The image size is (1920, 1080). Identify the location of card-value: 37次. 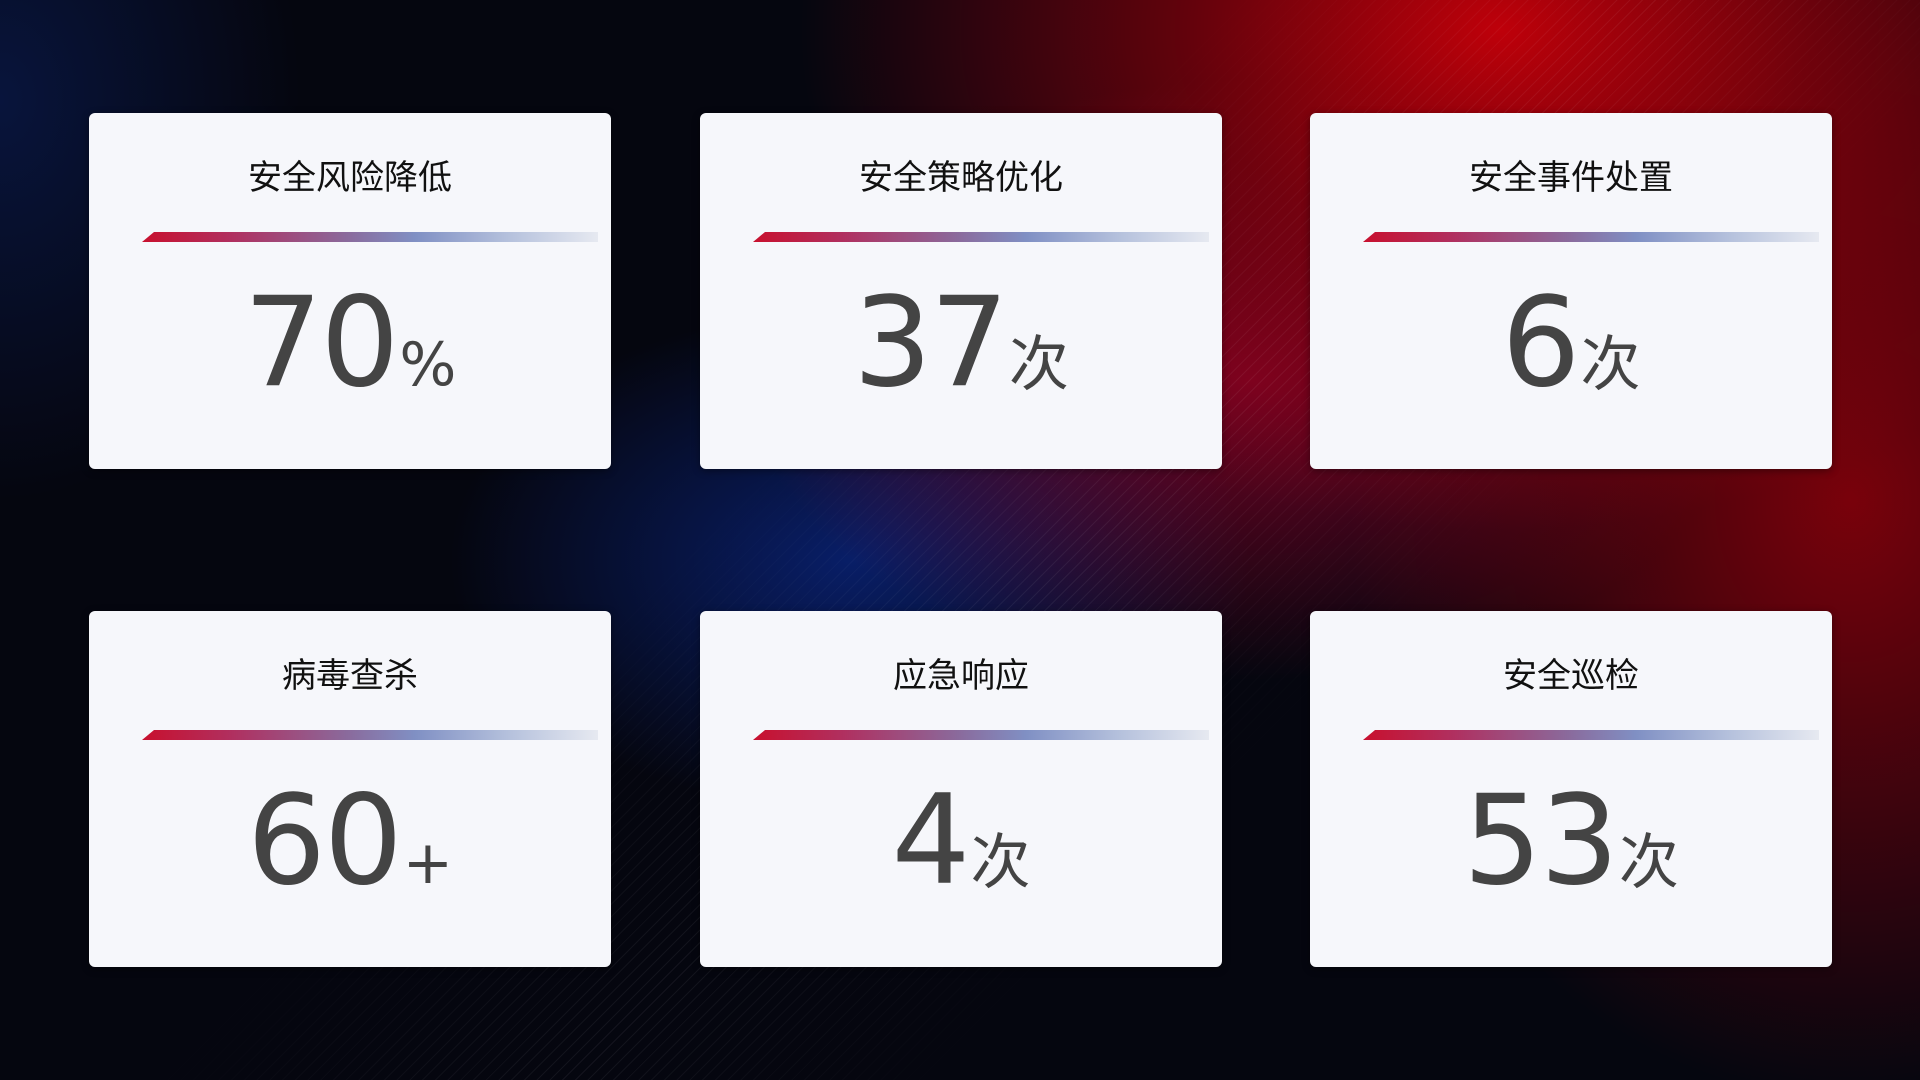
(961, 343).